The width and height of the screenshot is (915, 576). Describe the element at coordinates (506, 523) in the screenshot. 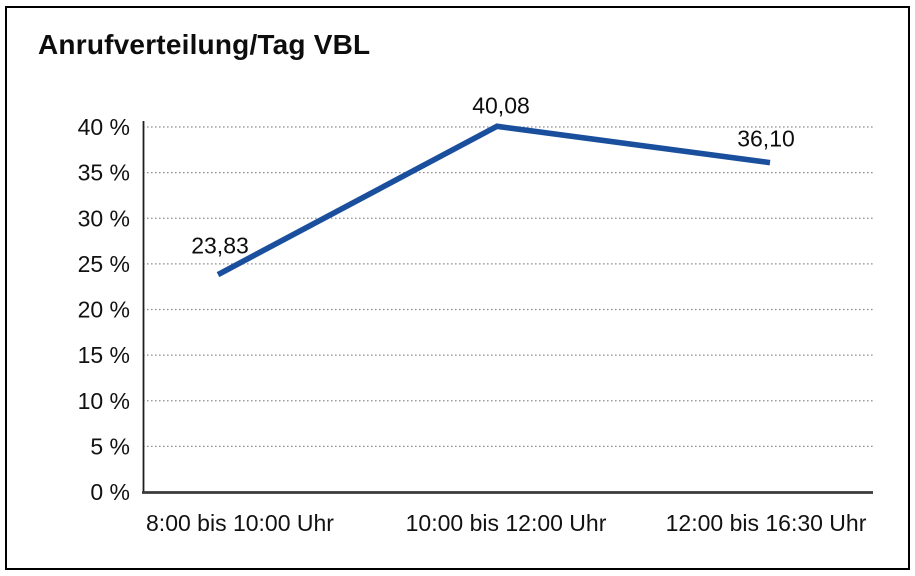

I see `x-tick-label: 10:00 bis 12:00 Uhr` at that location.